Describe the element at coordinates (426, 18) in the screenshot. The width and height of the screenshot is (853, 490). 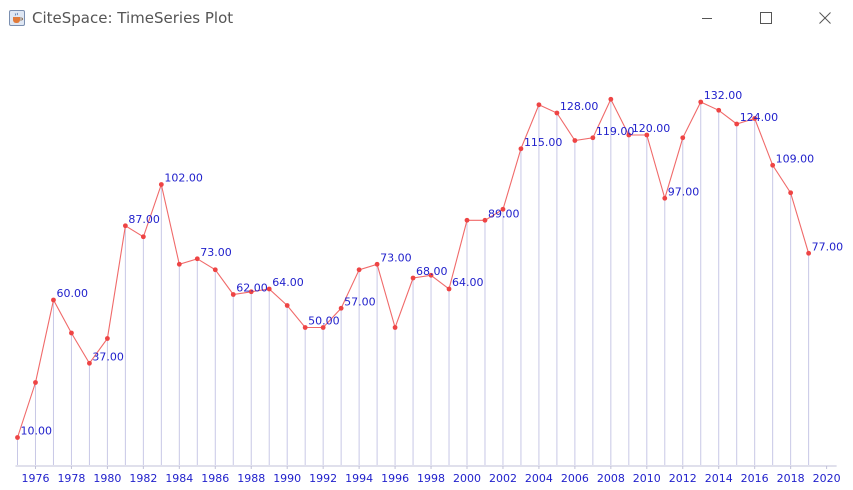
I see `title-bar: CiteSpace: TimeSeries Plot` at that location.